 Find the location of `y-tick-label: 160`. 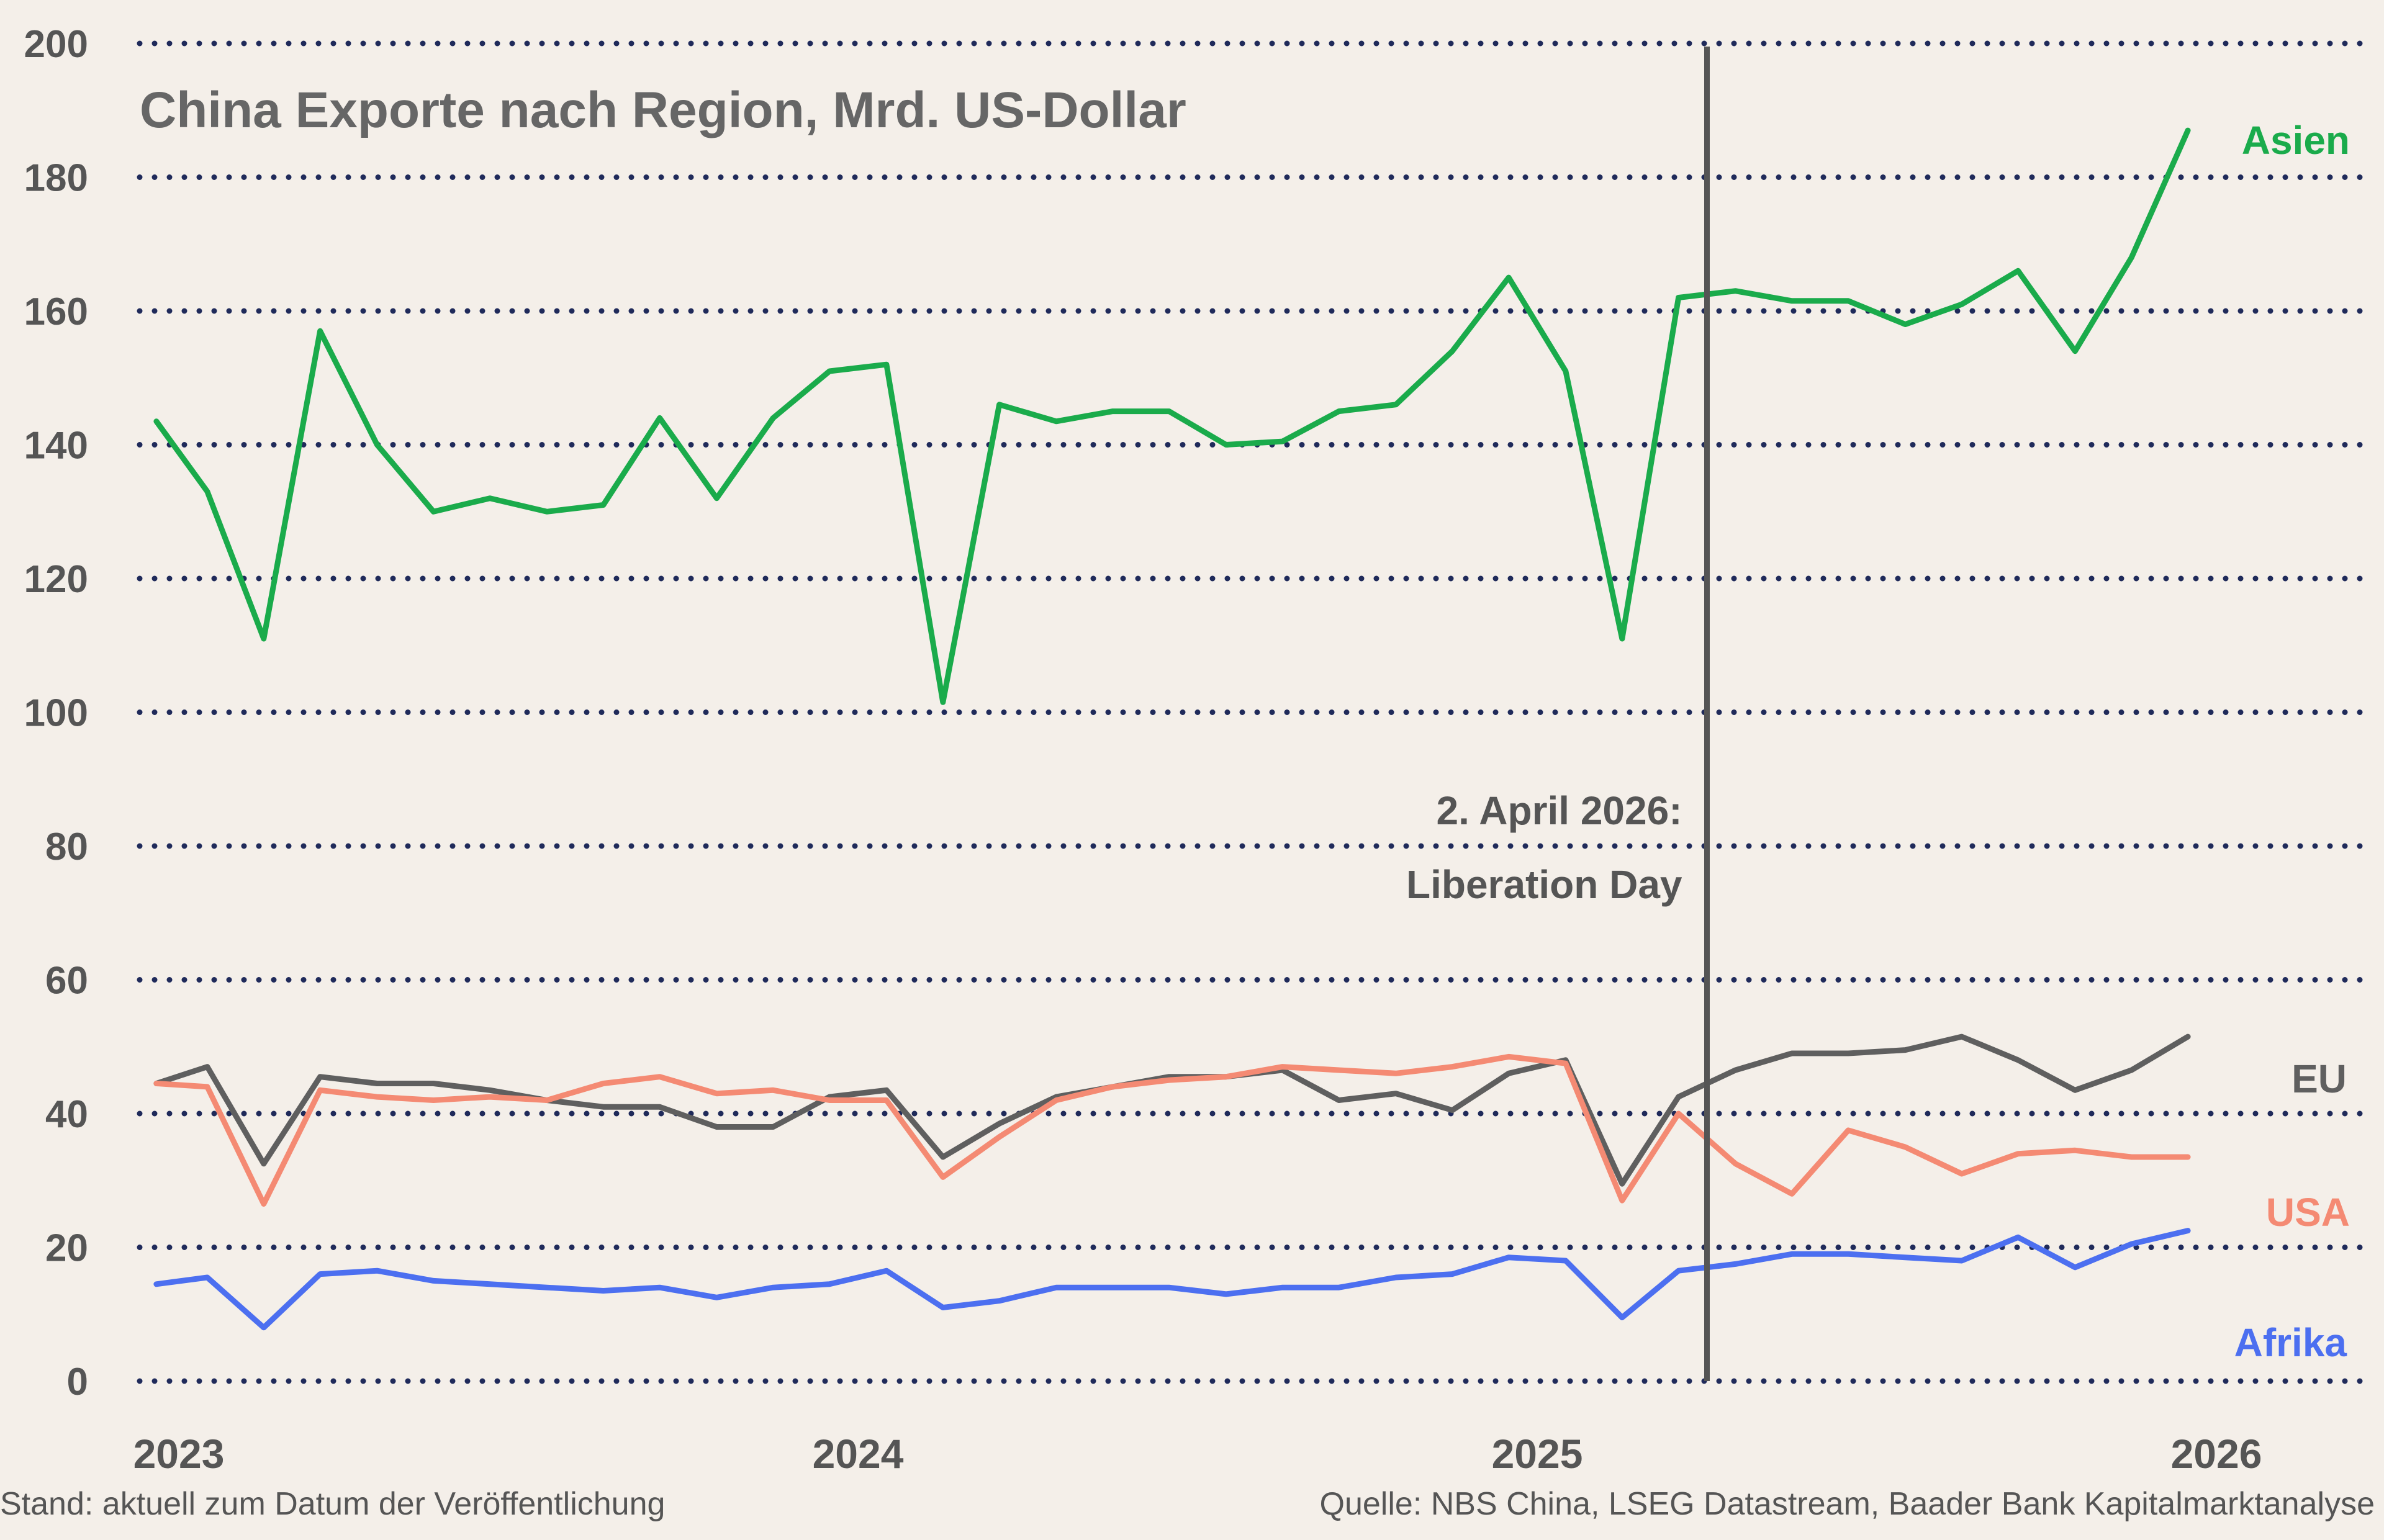

y-tick-label: 160 is located at coordinates (56, 311).